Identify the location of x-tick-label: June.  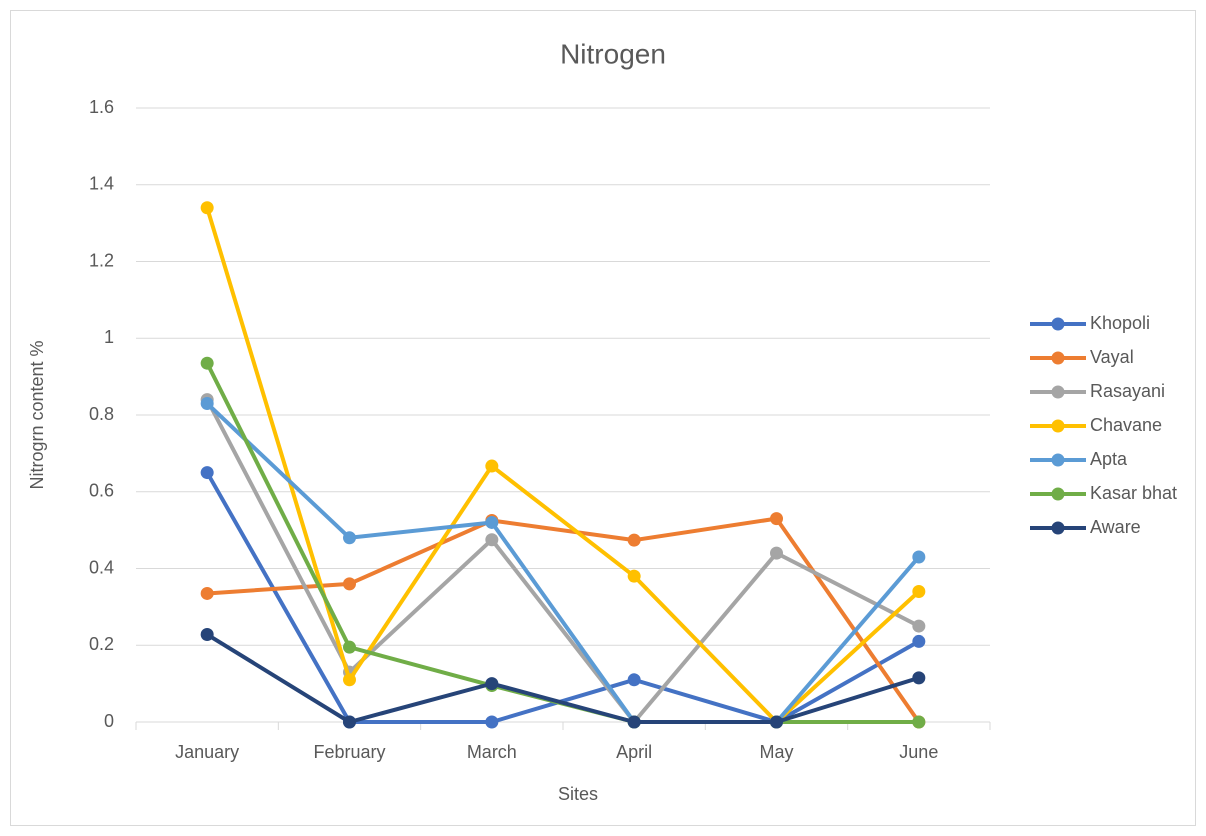
(918, 752).